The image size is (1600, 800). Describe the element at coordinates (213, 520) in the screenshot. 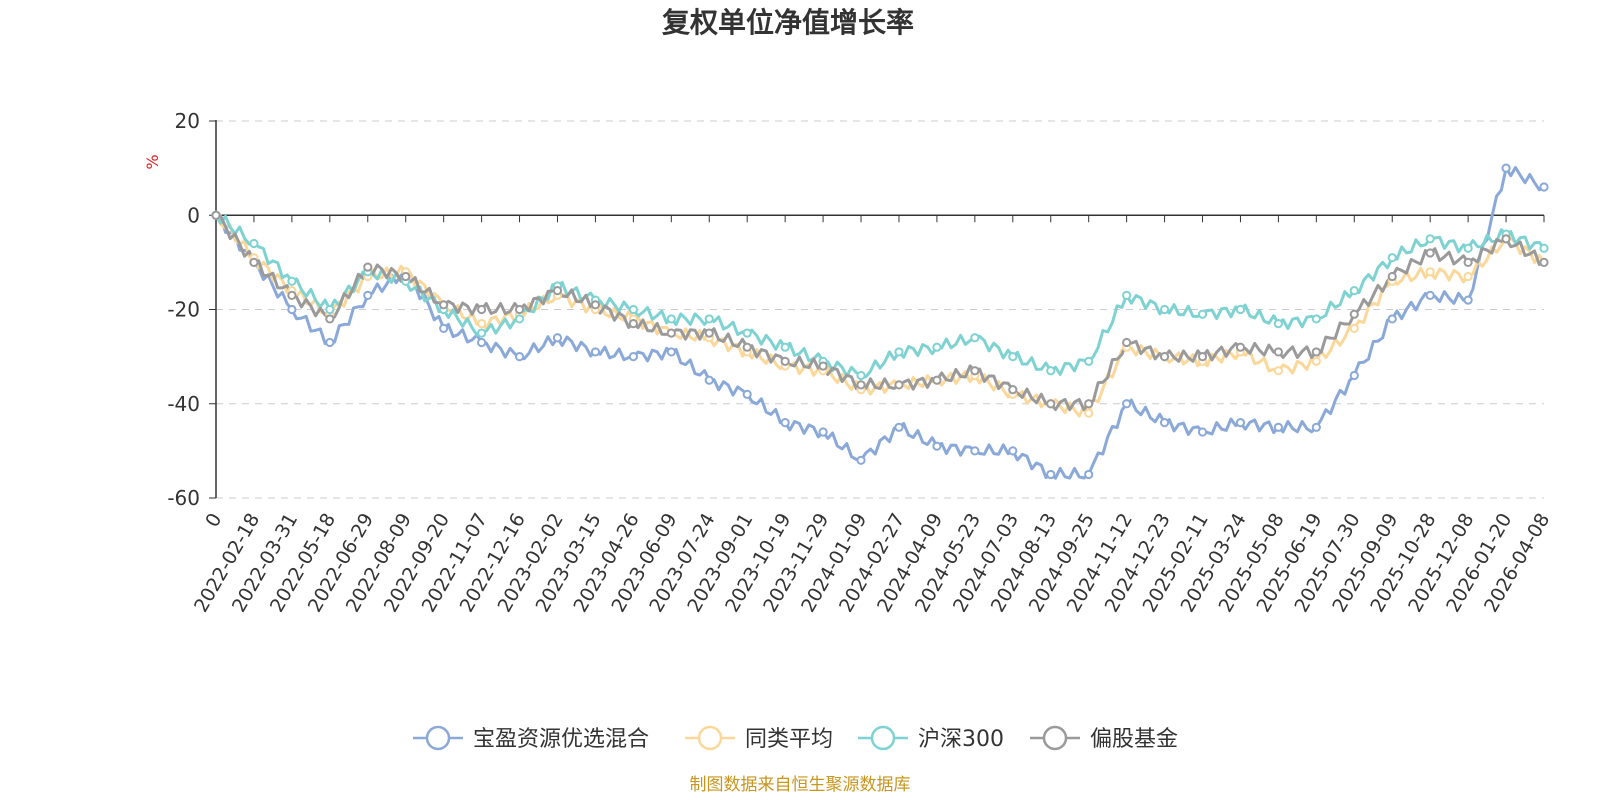

I see `x-tick-label: 0` at that location.